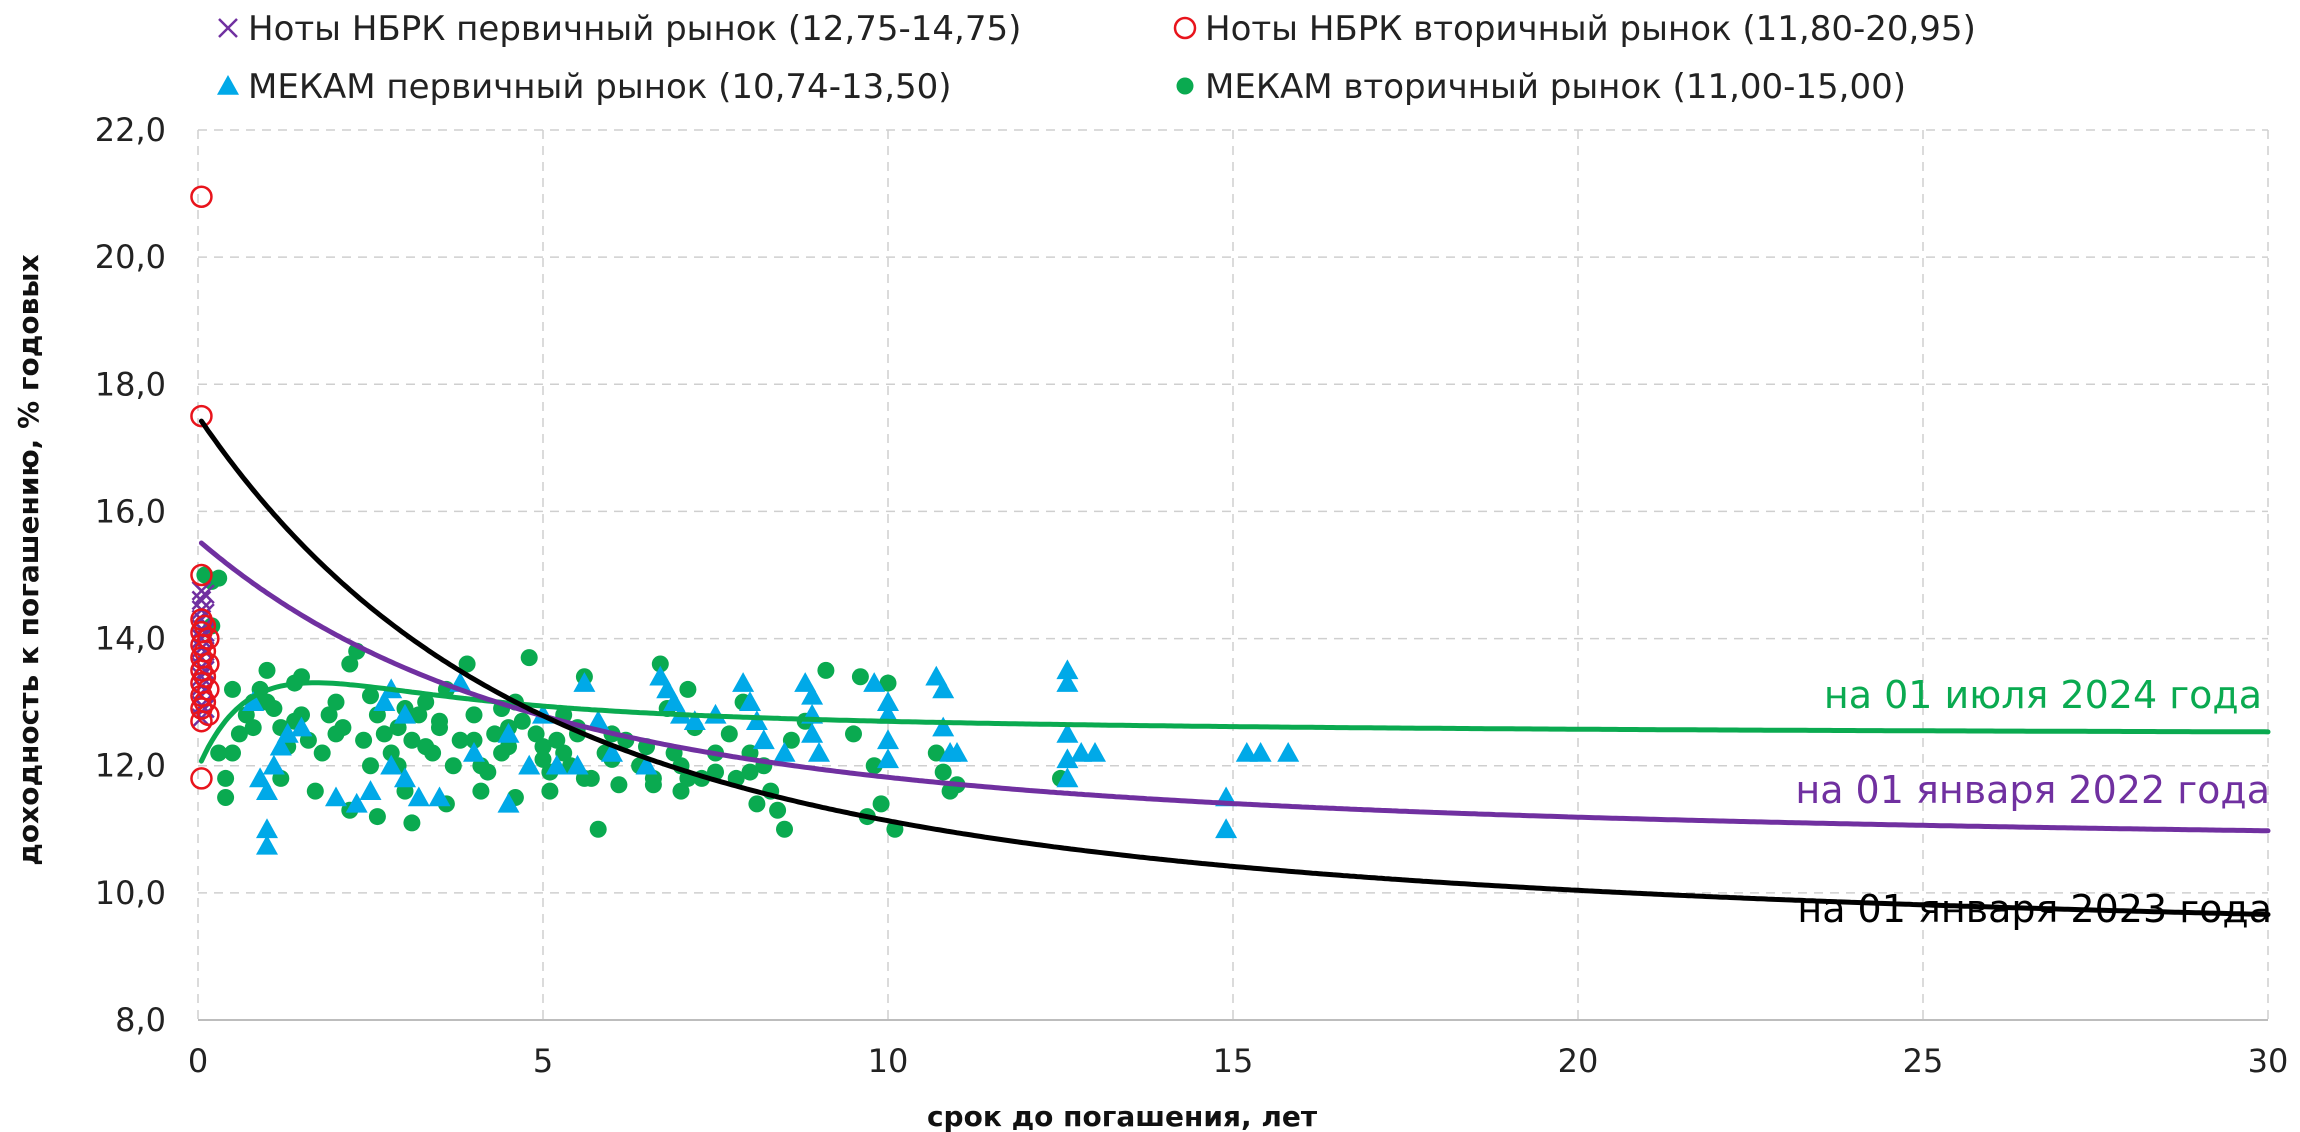  What do you see at coordinates (1574, 29) in the screenshot?
I see `legend-item: Ноты НБРК вторичный рынок (11,80-20,95)` at bounding box center [1574, 29].